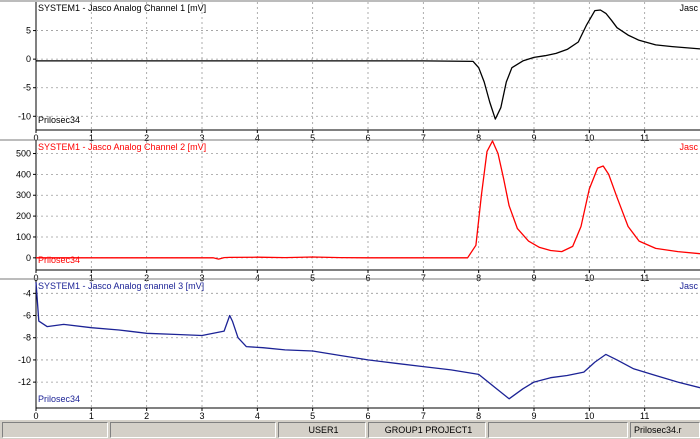 The height and width of the screenshot is (439, 700). I want to click on y-tick-label: -4, so click(27, 293).